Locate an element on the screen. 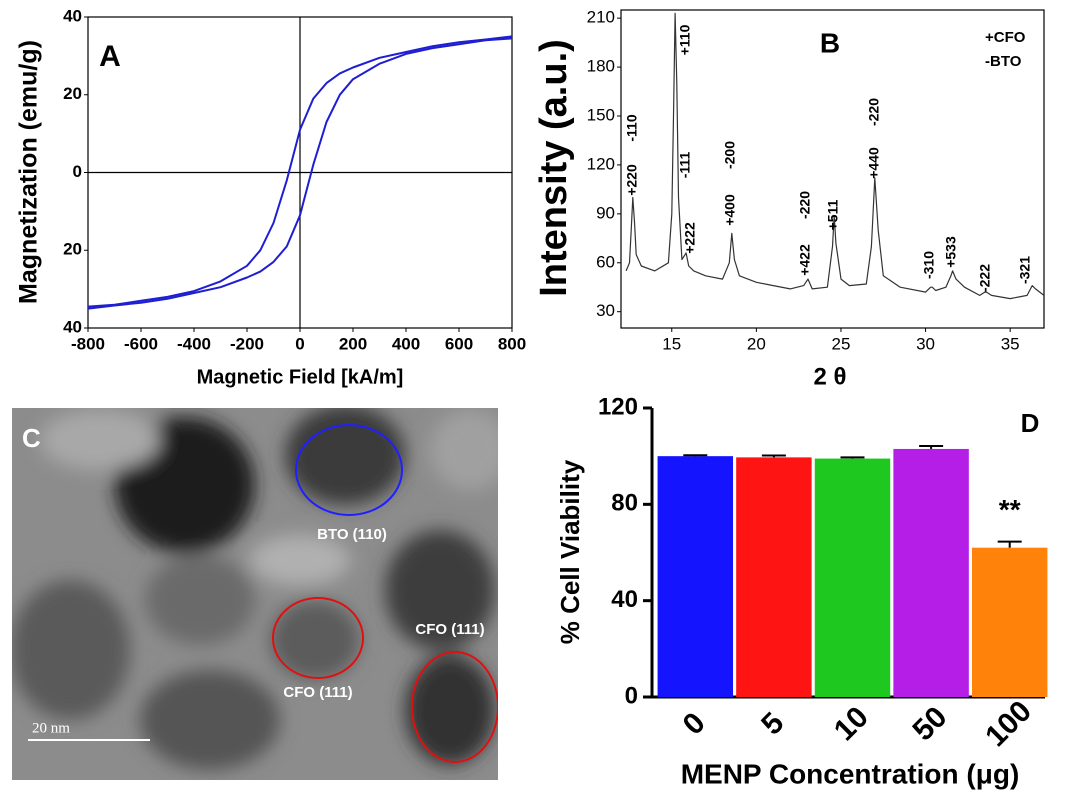 This screenshot has height=796, width=1079. x-tick-label: 400 is located at coordinates (406, 343).